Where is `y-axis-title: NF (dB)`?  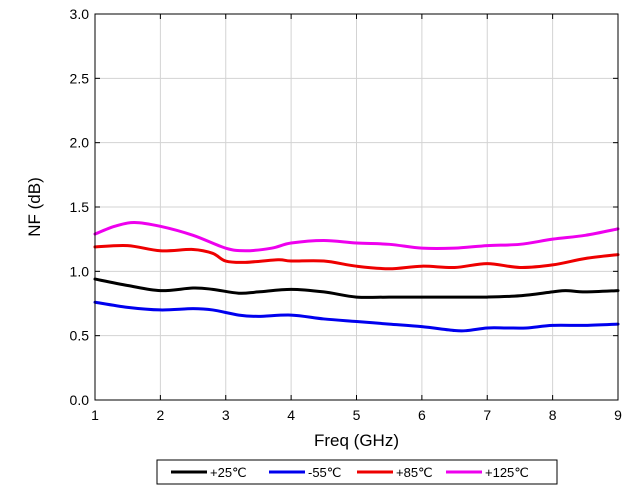
y-axis-title: NF (dB) is located at coordinates (34, 207).